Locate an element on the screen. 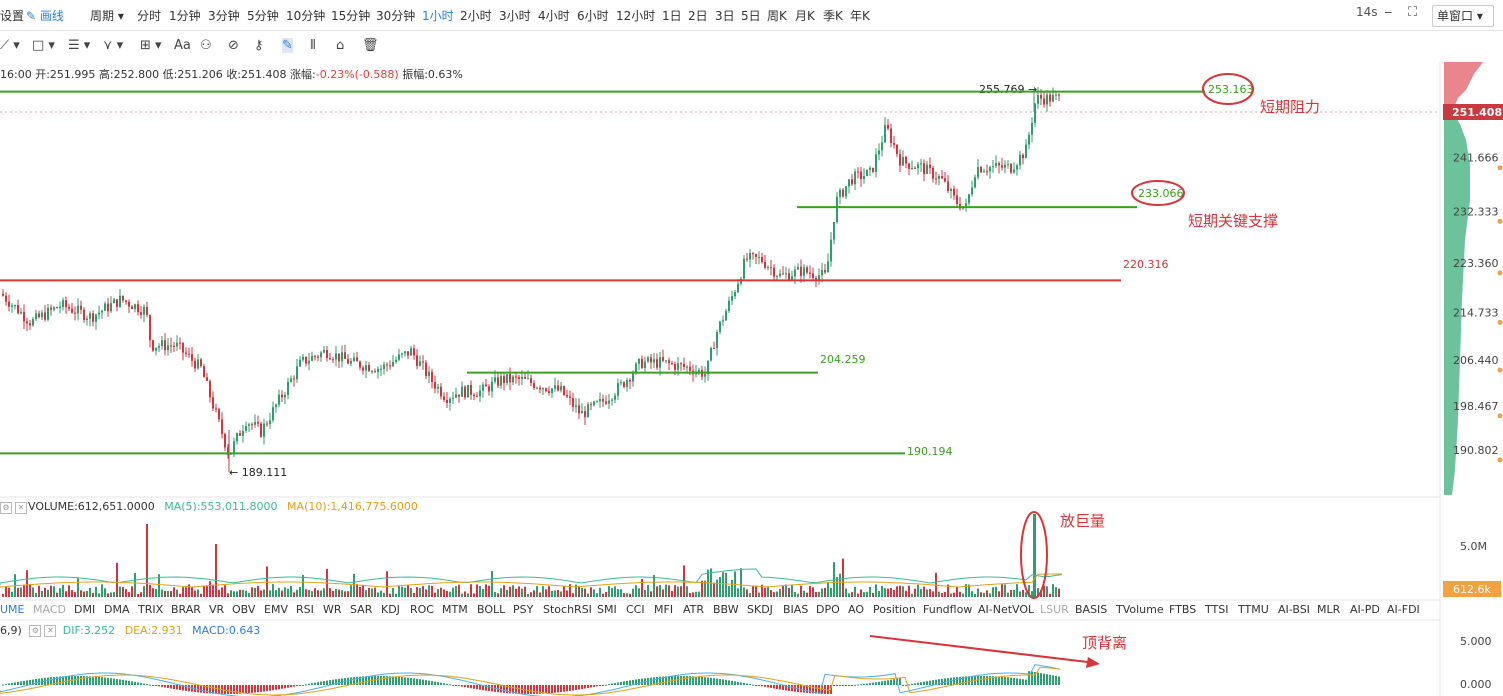  indicator-tab-basis: BASIS is located at coordinates (1091, 609).